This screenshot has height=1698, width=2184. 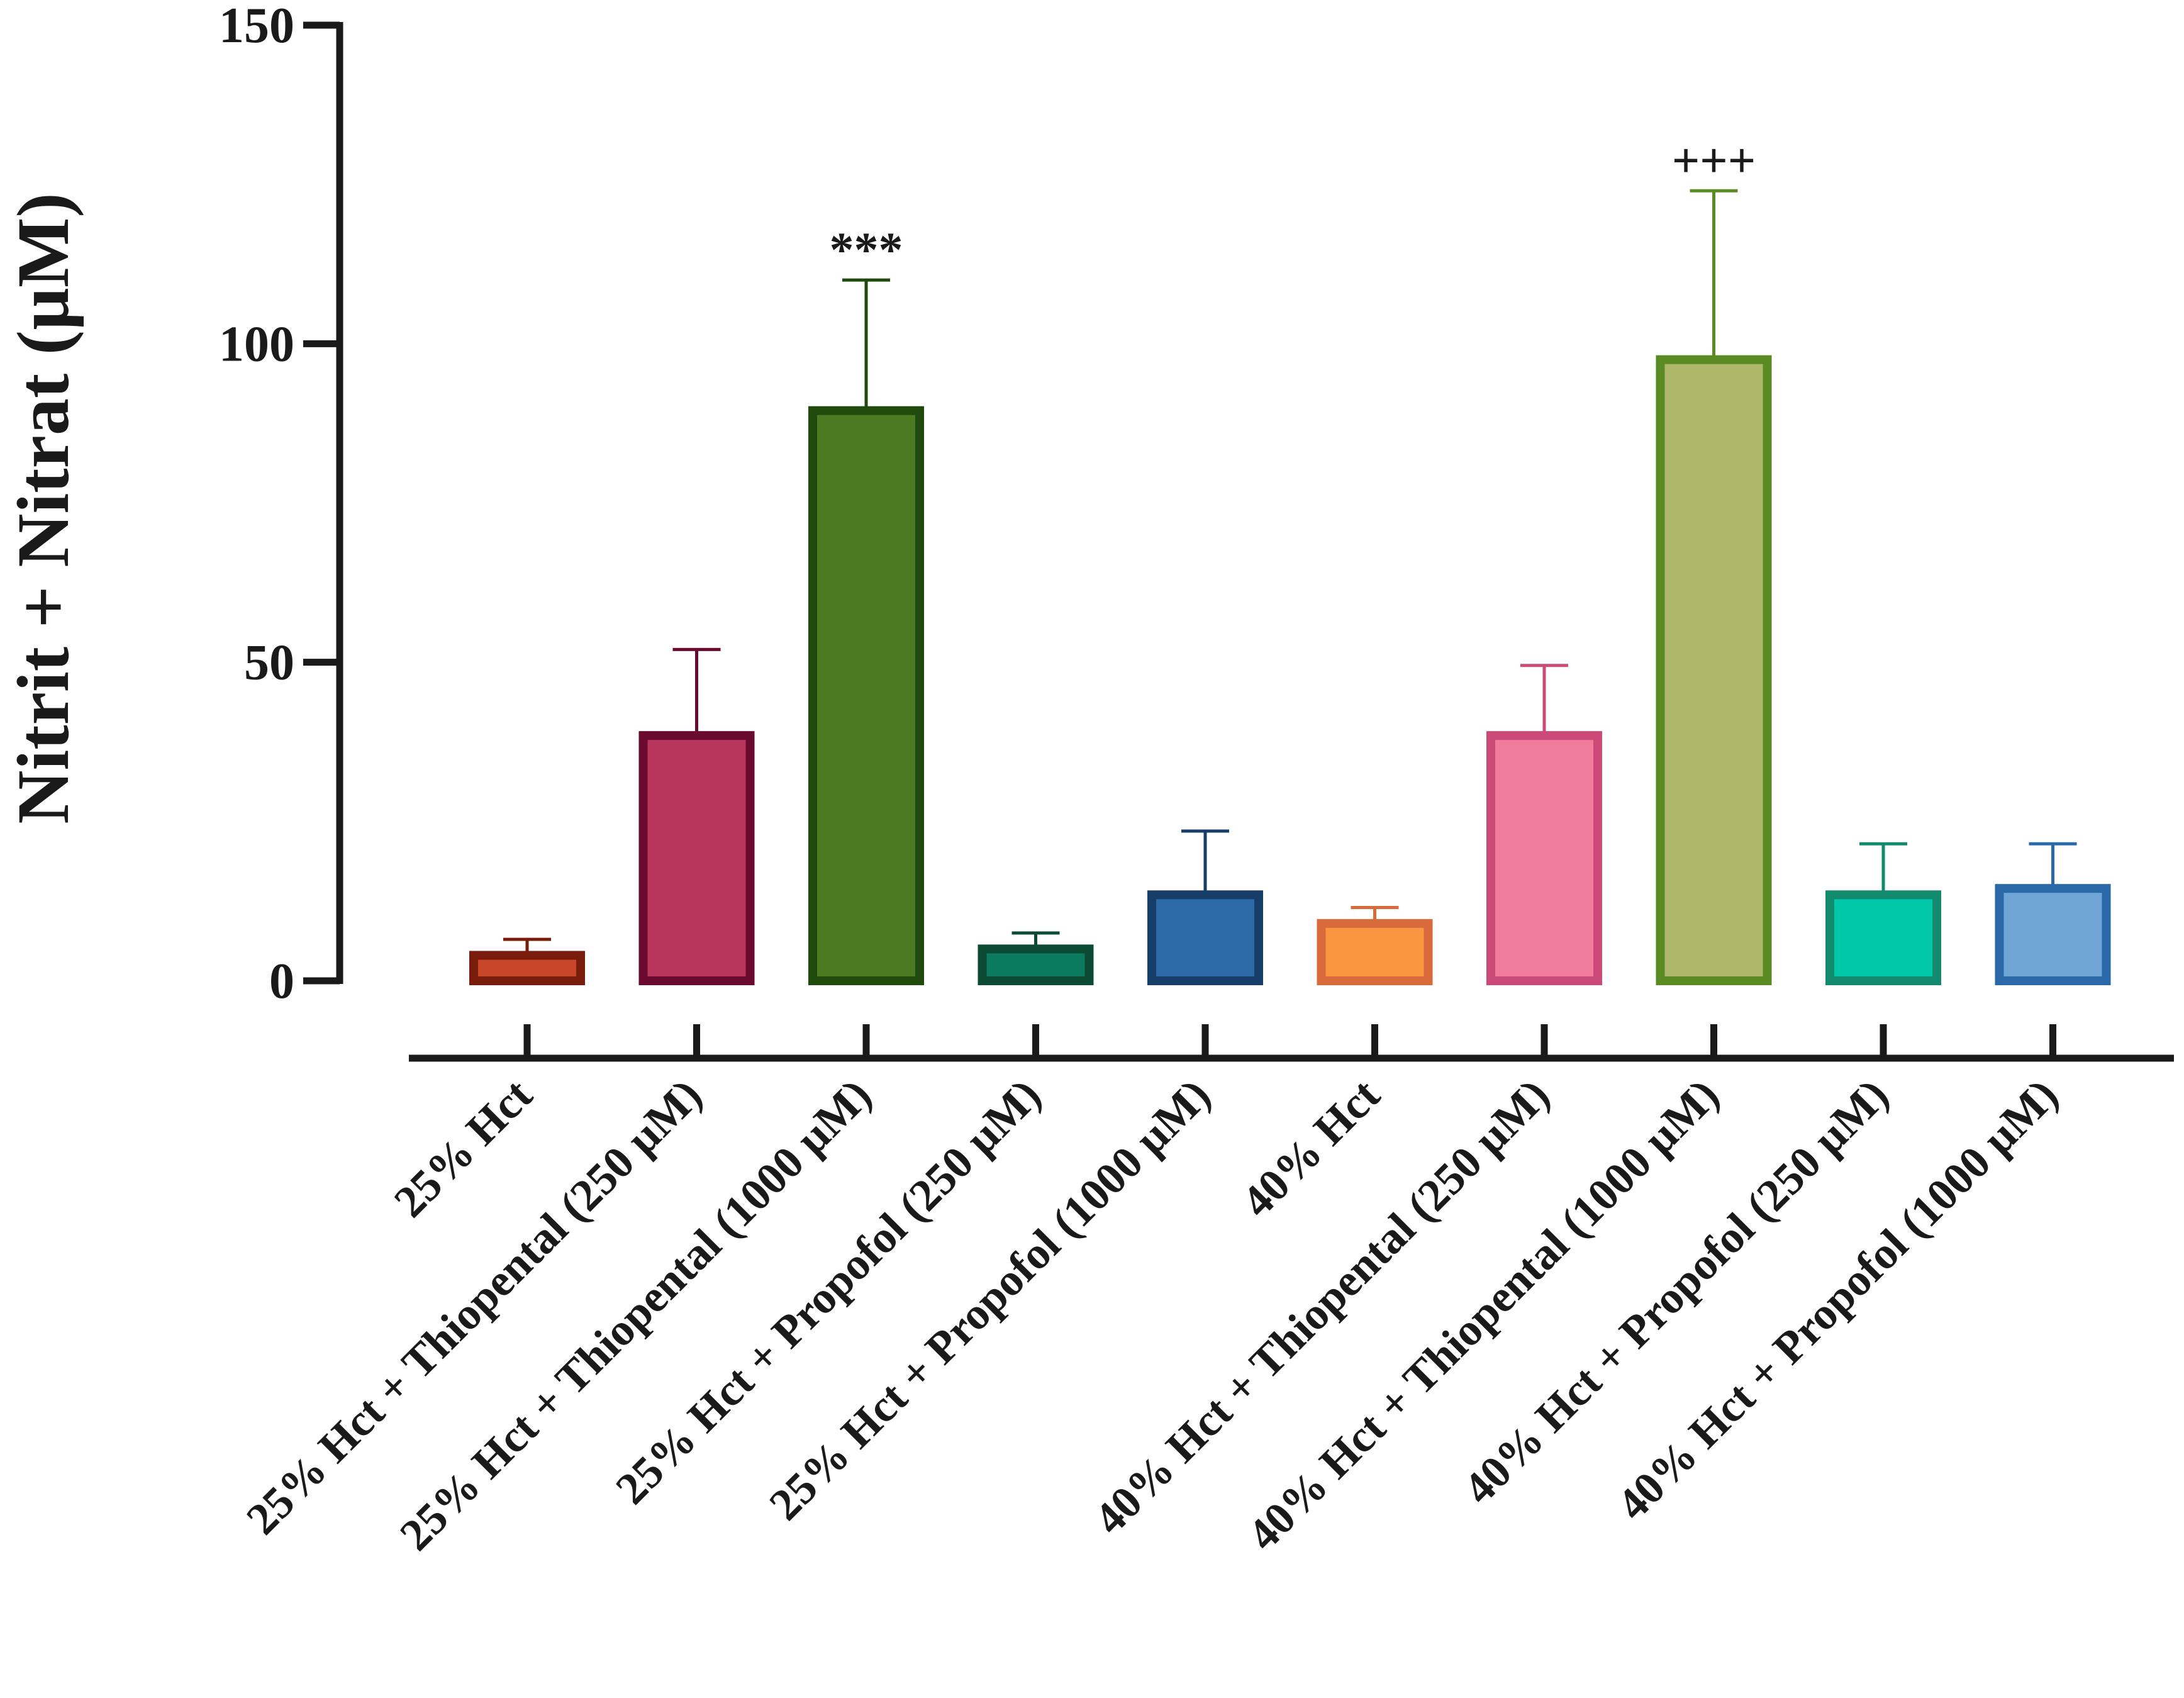 I want to click on significance-annotation: +++, so click(x=1714, y=160).